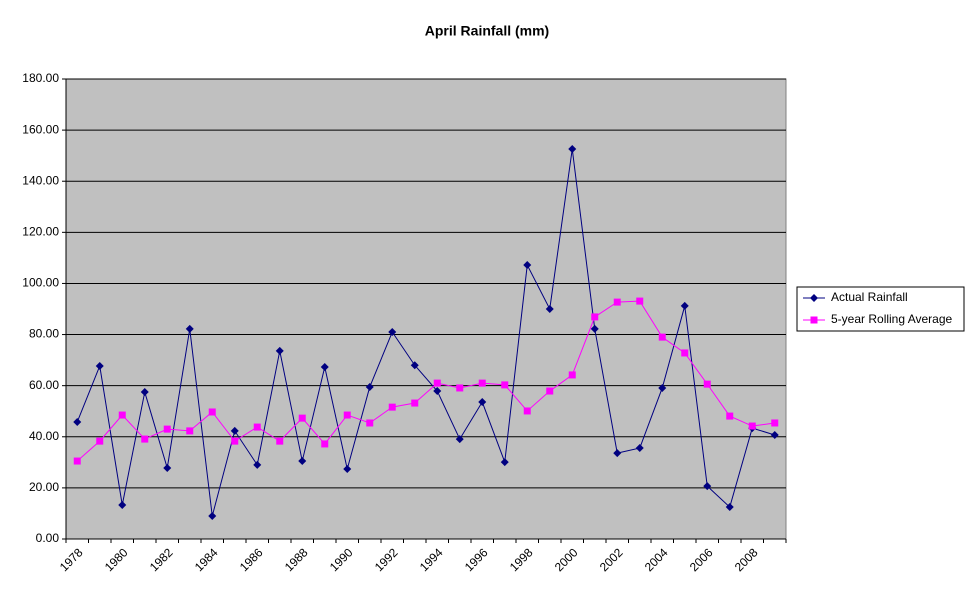 The image size is (974, 599). What do you see at coordinates (521, 559) in the screenshot?
I see `x-tick-label: 1998` at bounding box center [521, 559].